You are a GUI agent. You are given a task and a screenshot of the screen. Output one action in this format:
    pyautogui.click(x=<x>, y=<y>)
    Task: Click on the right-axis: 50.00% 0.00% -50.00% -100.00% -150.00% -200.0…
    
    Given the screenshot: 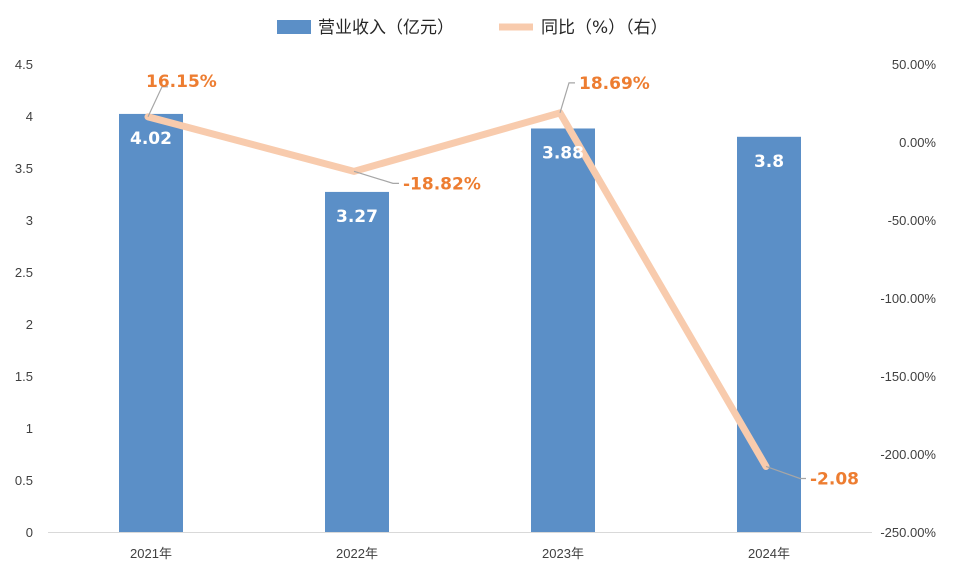 What is the action you would take?
    pyautogui.click(x=908, y=298)
    